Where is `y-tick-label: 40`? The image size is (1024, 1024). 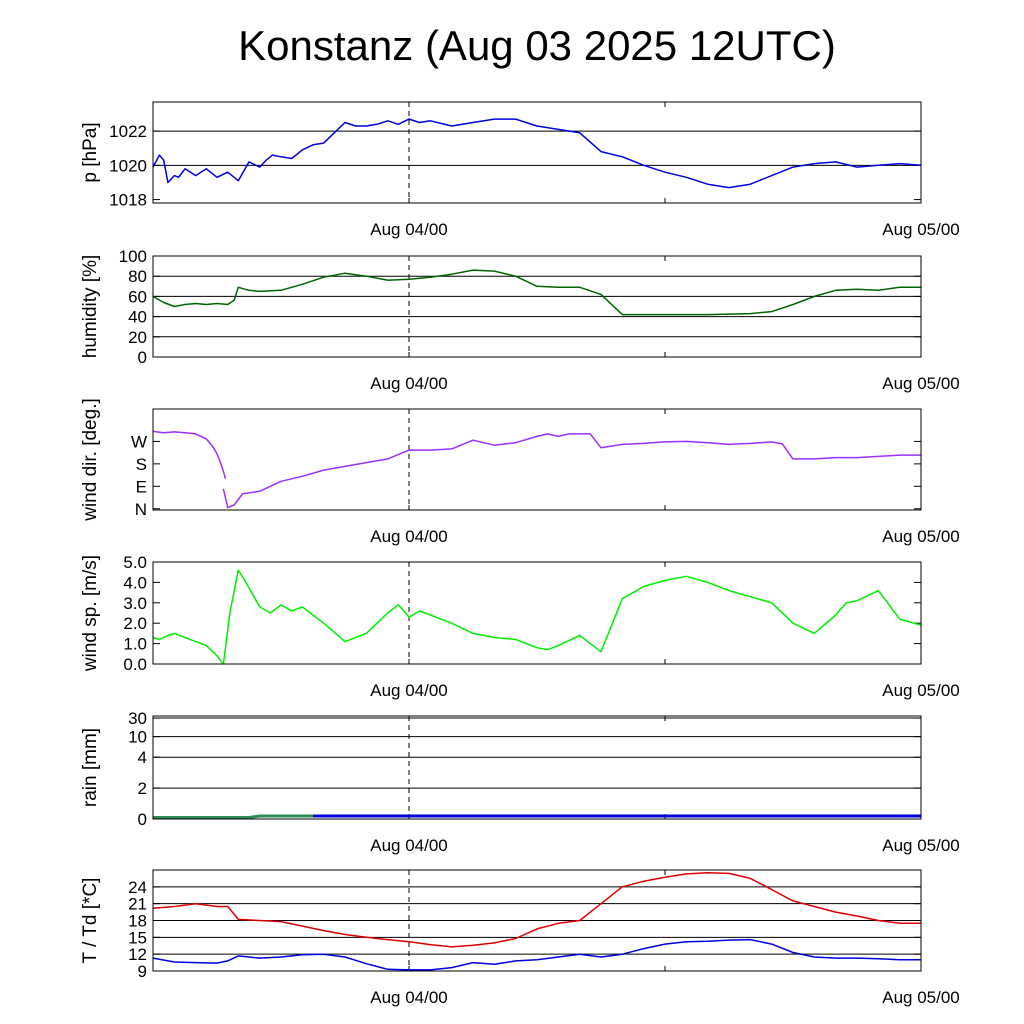 y-tick-label: 40 is located at coordinates (137, 317).